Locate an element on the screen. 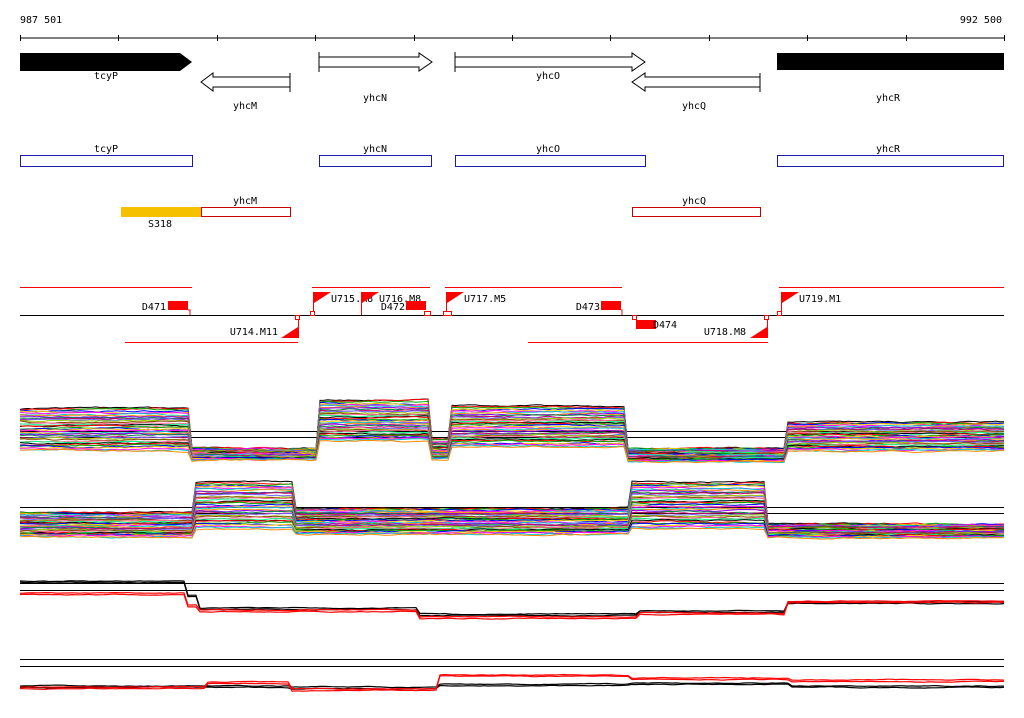  upstream-flag-U714 is located at coordinates (290, 327).